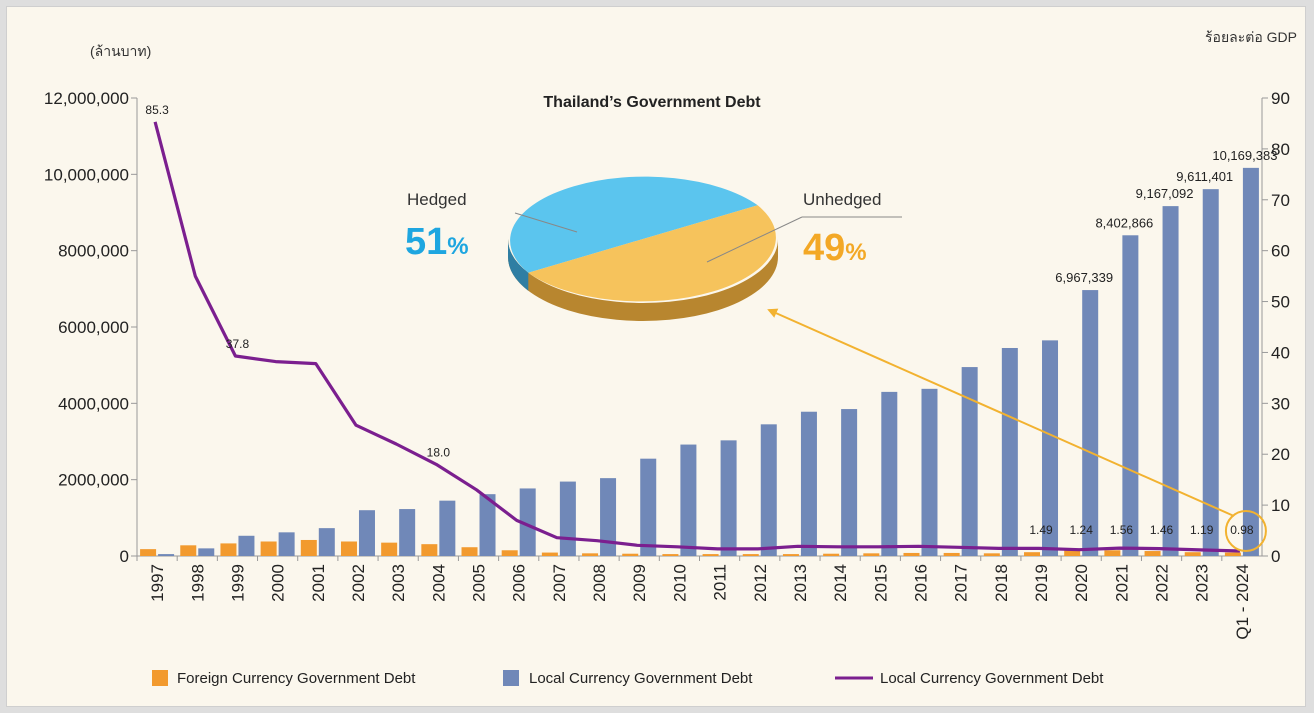 Image resolution: width=1314 pixels, height=713 pixels. Describe the element at coordinates (519, 583) in the screenshot. I see `x-tick-label: 2006` at that location.